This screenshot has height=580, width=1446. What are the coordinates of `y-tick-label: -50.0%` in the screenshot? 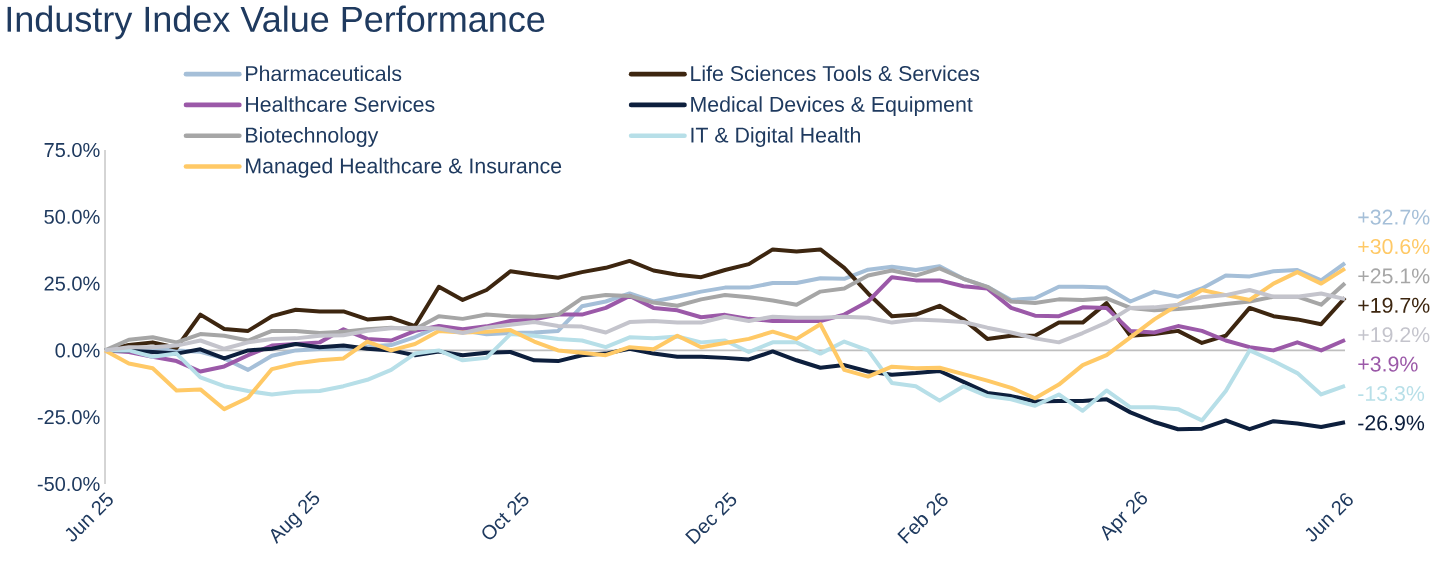 It's located at (68, 484).